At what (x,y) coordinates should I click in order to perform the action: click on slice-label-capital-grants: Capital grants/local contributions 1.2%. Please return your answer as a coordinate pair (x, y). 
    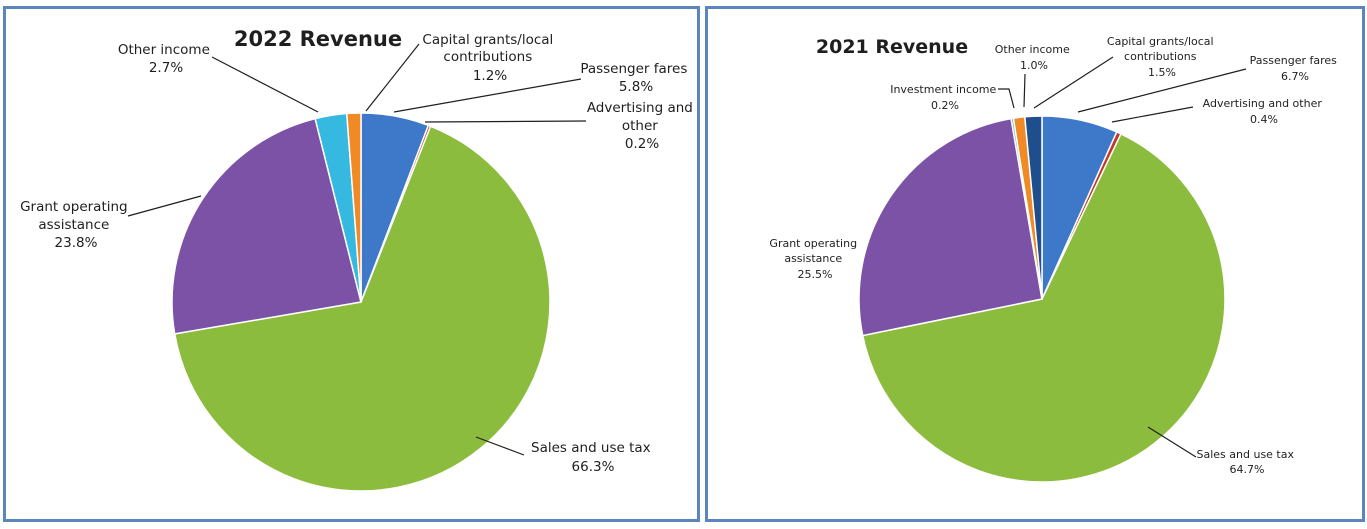
    Looking at the image, I should click on (489, 58).